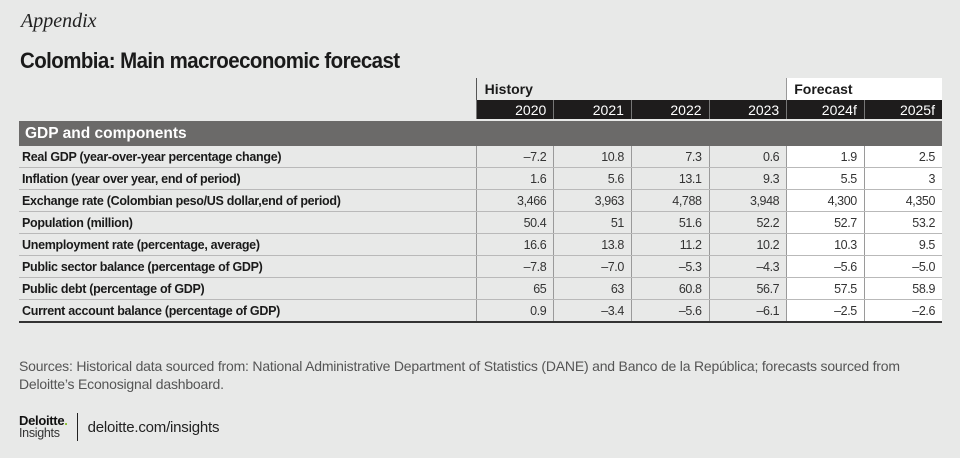  I want to click on cell-value: 4,350, so click(902, 200).